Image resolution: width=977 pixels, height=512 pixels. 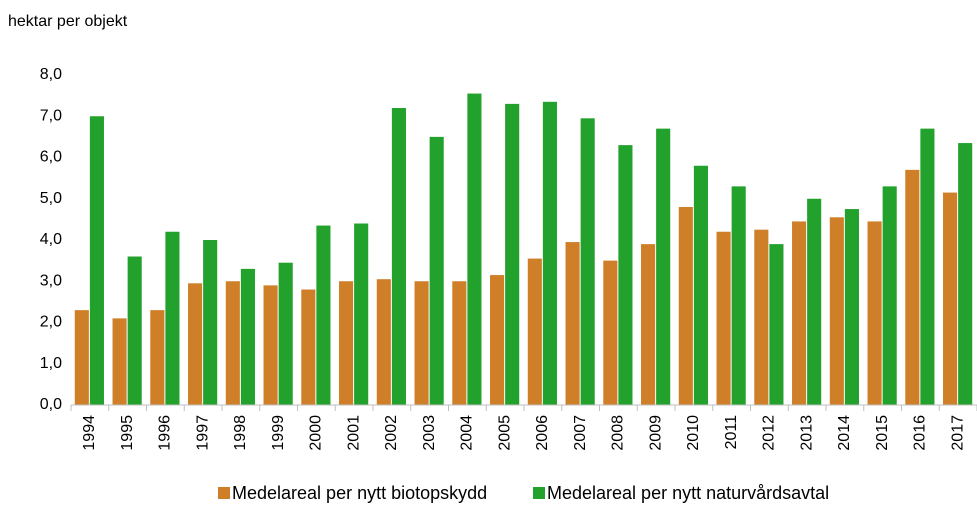 I want to click on y-tick-label: 0,0, so click(x=51, y=404).